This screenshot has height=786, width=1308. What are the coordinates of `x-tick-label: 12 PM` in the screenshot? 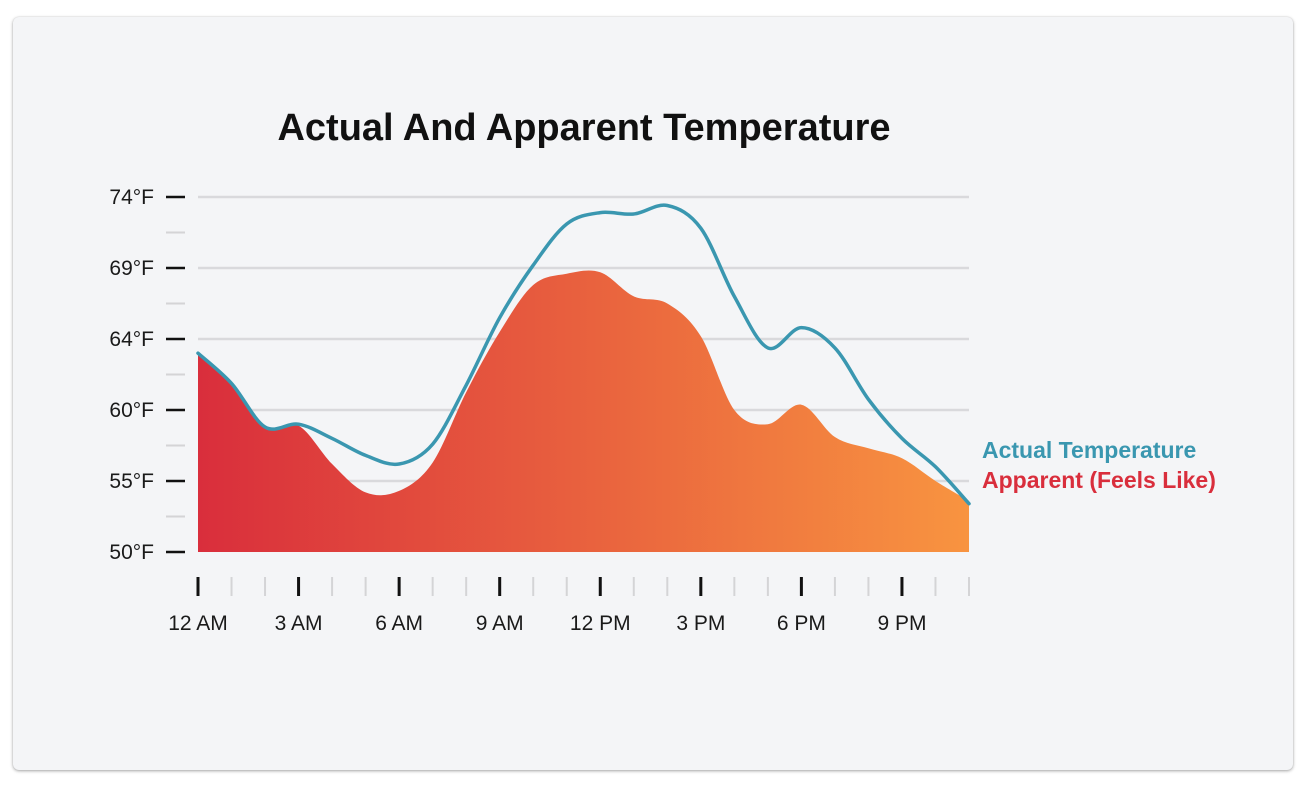 It's located at (600, 623).